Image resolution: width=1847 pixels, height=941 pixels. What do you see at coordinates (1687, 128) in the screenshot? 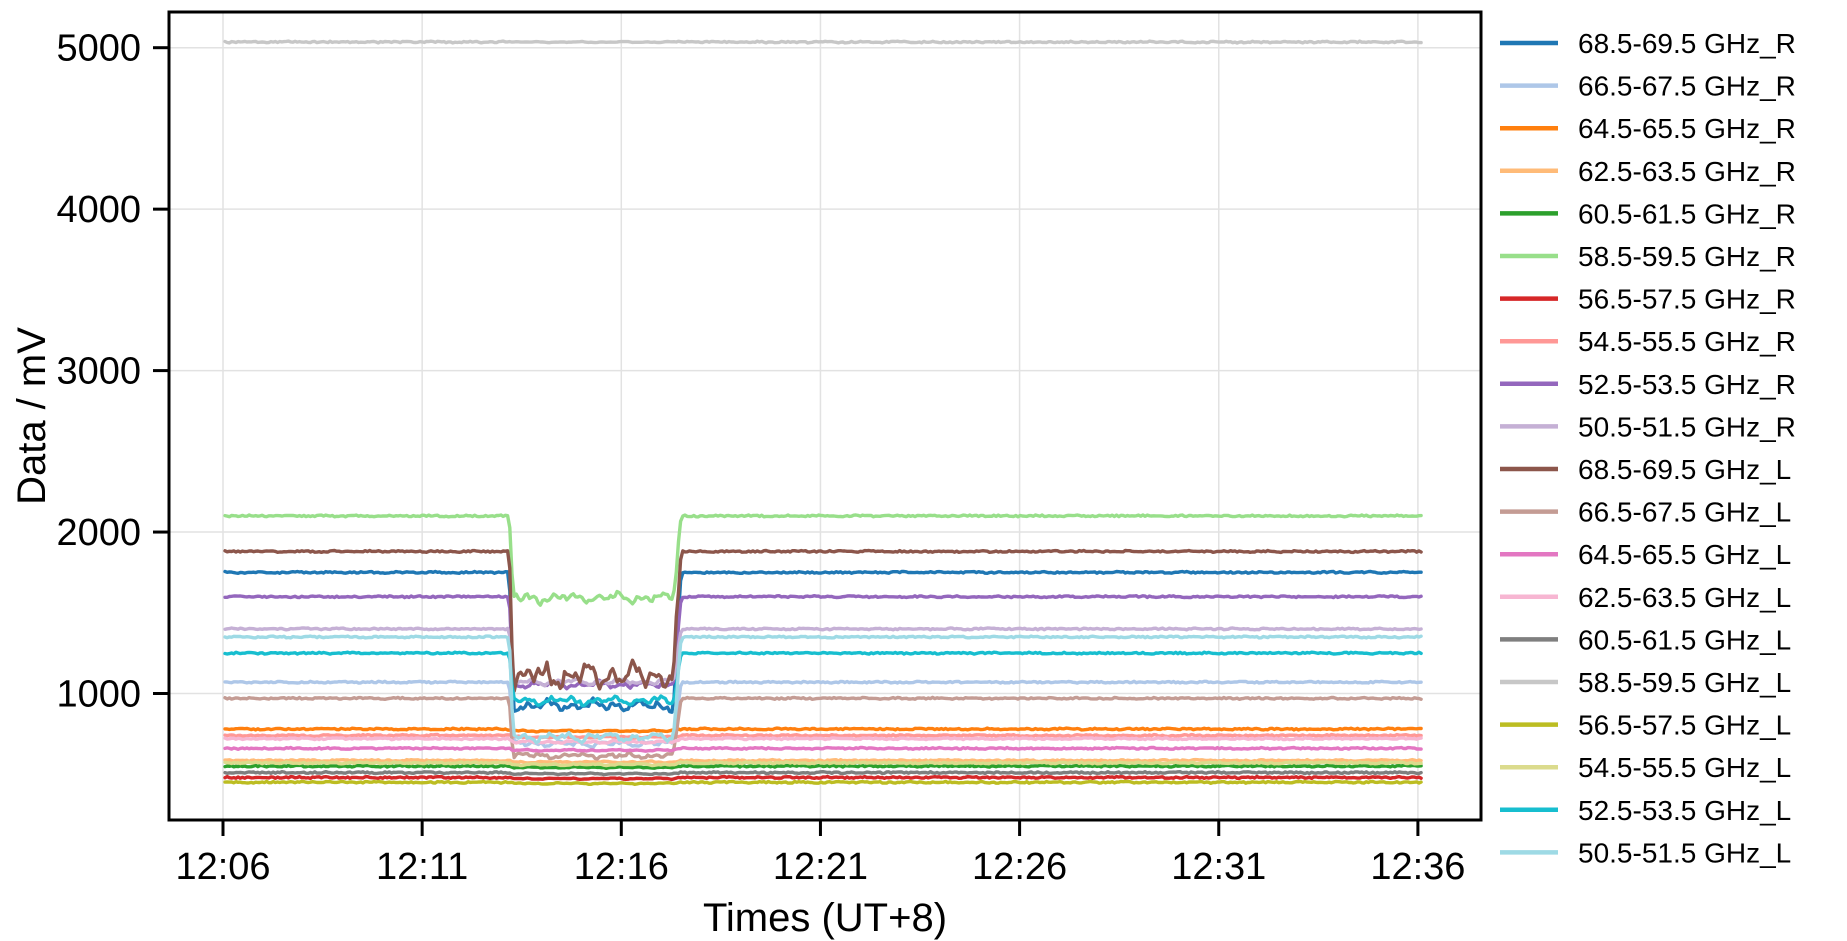
I see `legend-item-label: 64.5-65.5 GHz_R` at bounding box center [1687, 128].